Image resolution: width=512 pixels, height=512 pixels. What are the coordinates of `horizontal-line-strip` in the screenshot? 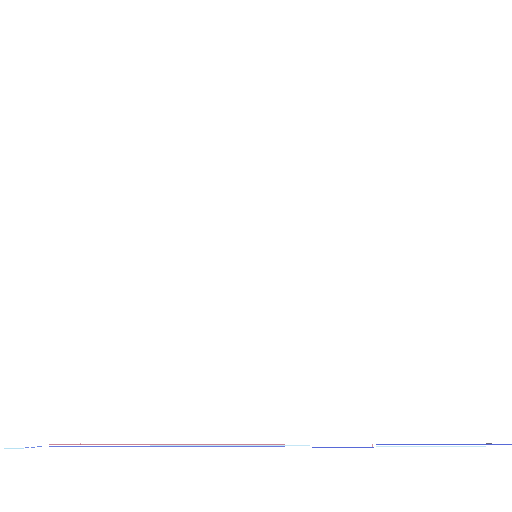 It's located at (256, 446).